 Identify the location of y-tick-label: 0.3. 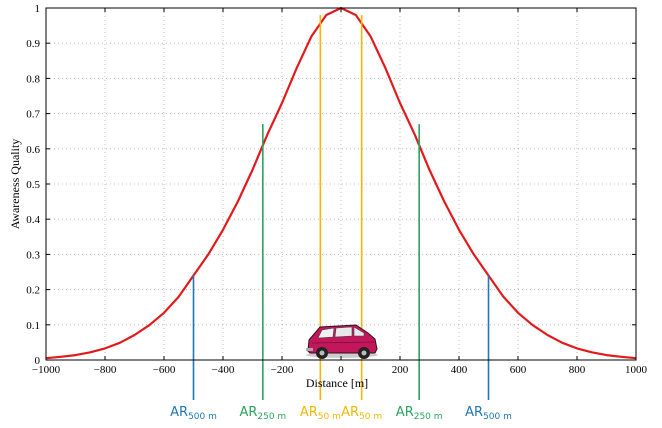
(33, 255).